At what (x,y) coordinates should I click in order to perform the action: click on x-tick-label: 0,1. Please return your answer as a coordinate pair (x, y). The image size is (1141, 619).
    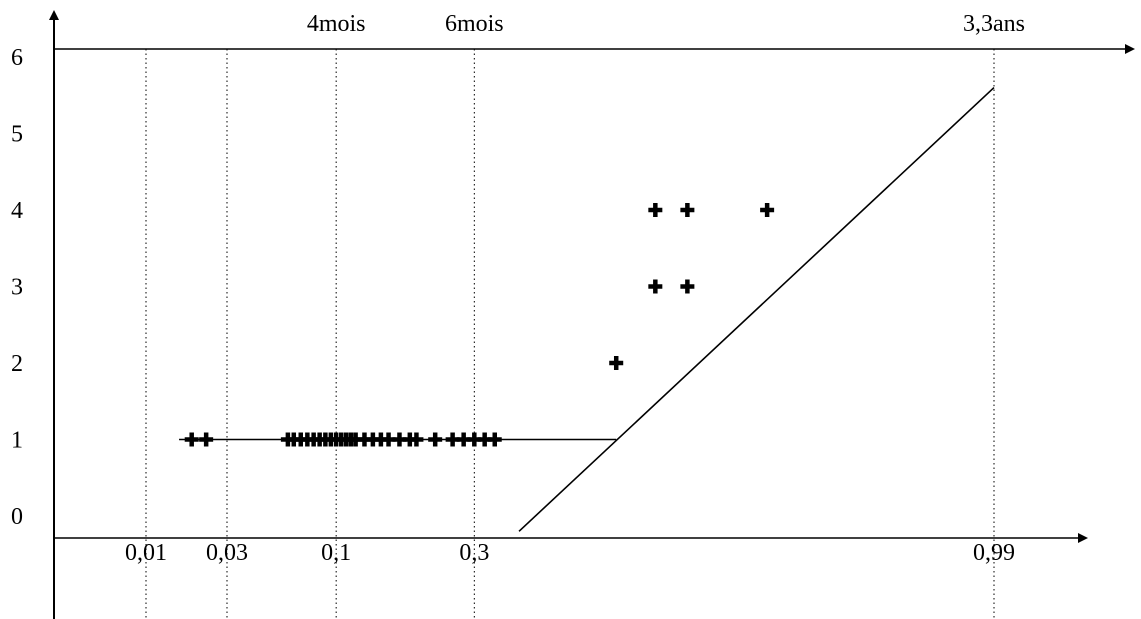
    Looking at the image, I should click on (336, 553).